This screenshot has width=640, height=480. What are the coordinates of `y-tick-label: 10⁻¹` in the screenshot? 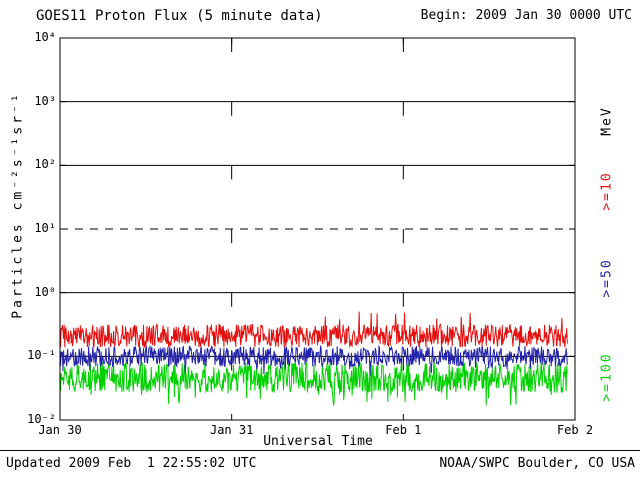 It's located at (41, 355).